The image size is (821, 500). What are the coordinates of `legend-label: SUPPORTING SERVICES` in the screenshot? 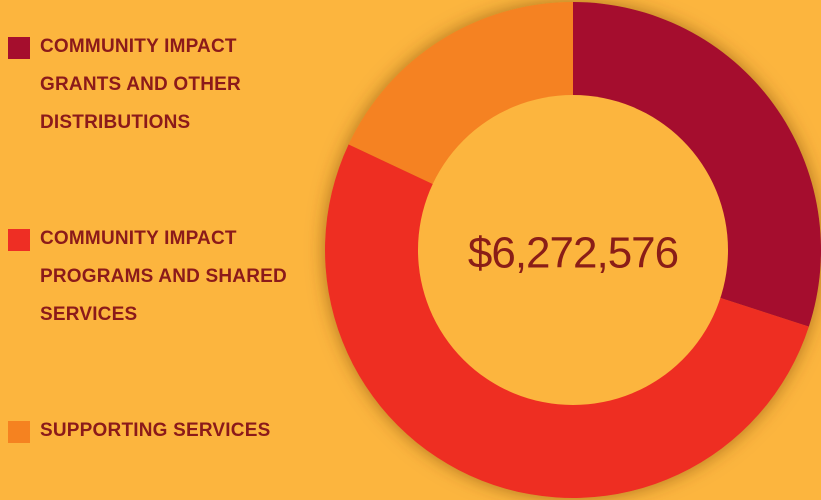 It's located at (155, 430).